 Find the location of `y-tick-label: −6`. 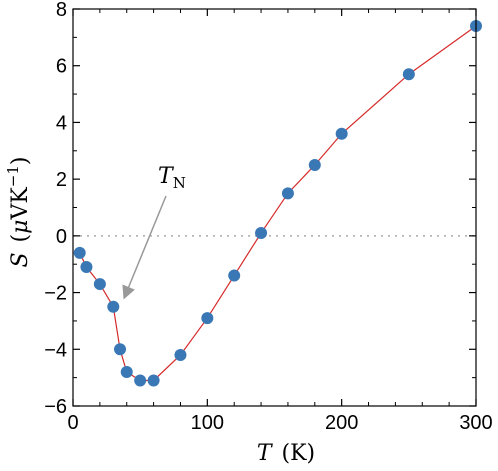

y-tick-label: −6 is located at coordinates (55, 407).